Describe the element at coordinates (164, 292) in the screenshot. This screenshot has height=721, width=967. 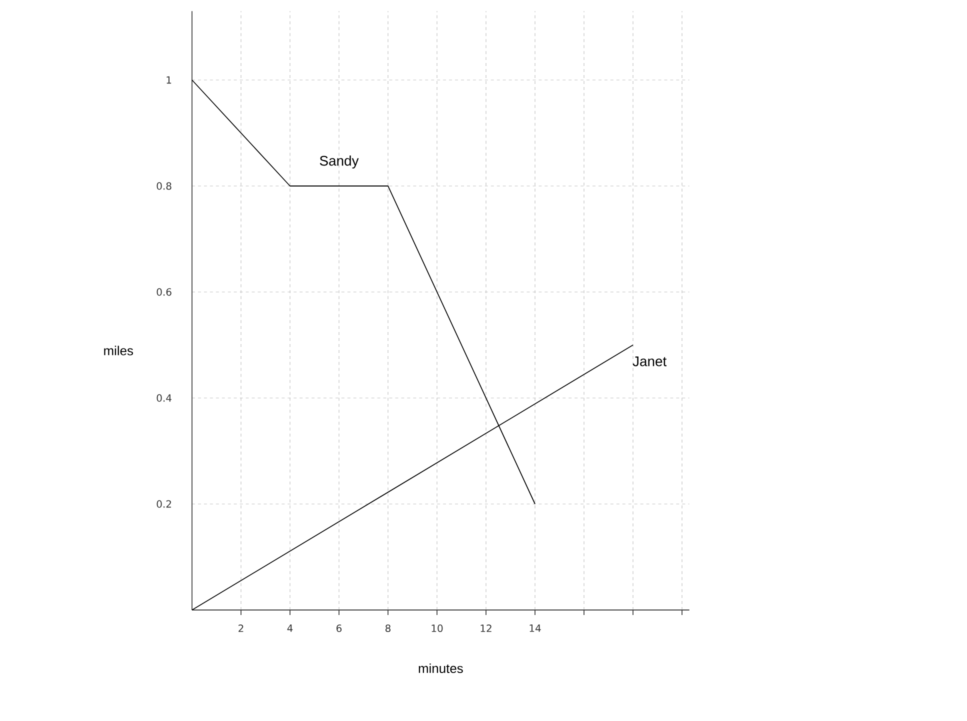
I see `y-tick-label: 0.6` at that location.